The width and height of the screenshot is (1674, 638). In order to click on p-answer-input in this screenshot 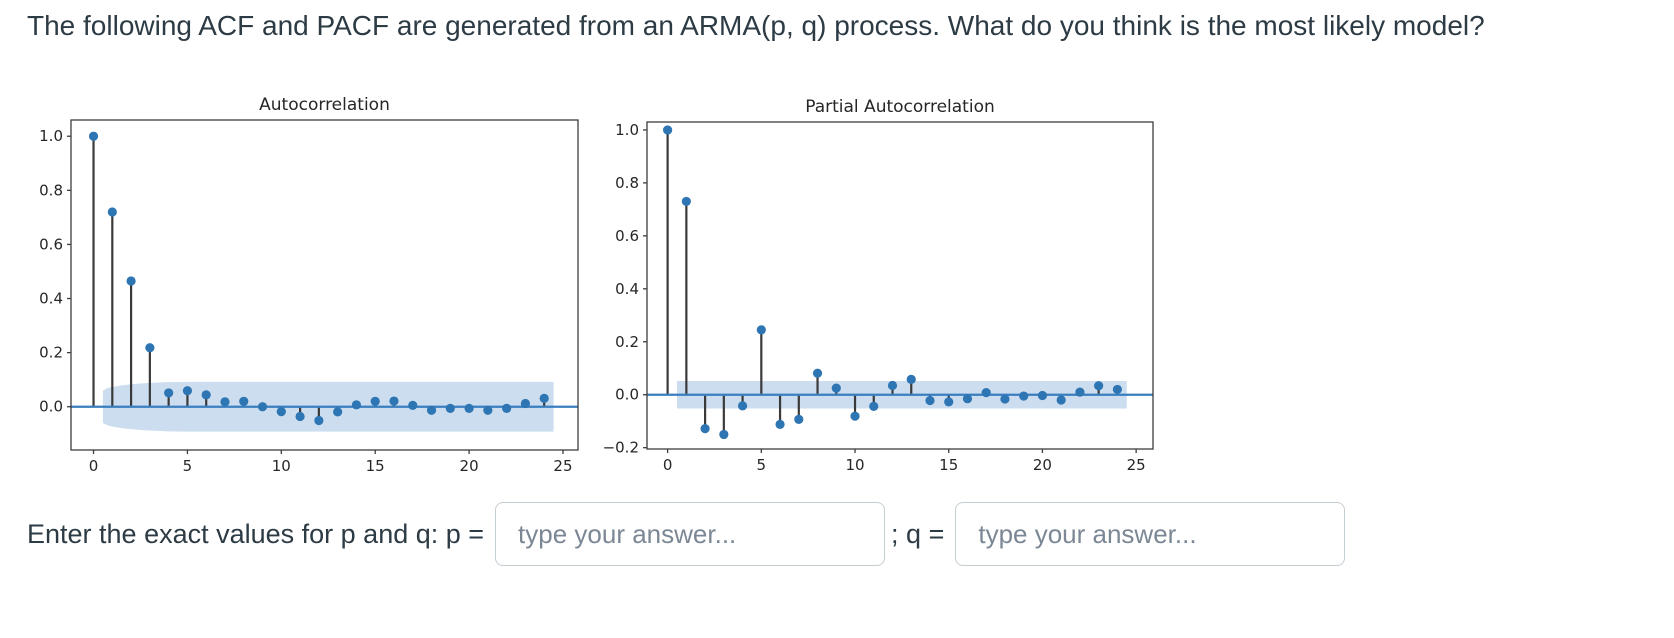, I will do `click(690, 534)`.